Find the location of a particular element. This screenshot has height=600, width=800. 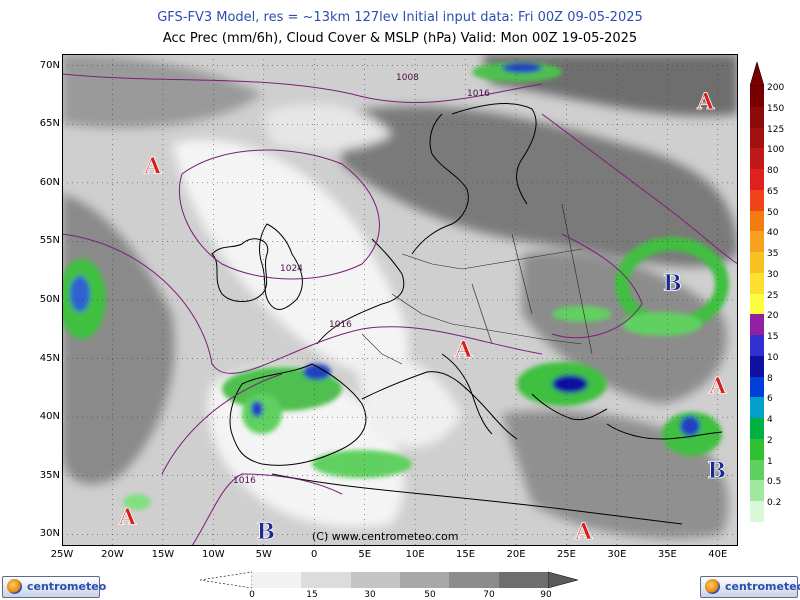

precip-arrow-icon is located at coordinates (757, 74).